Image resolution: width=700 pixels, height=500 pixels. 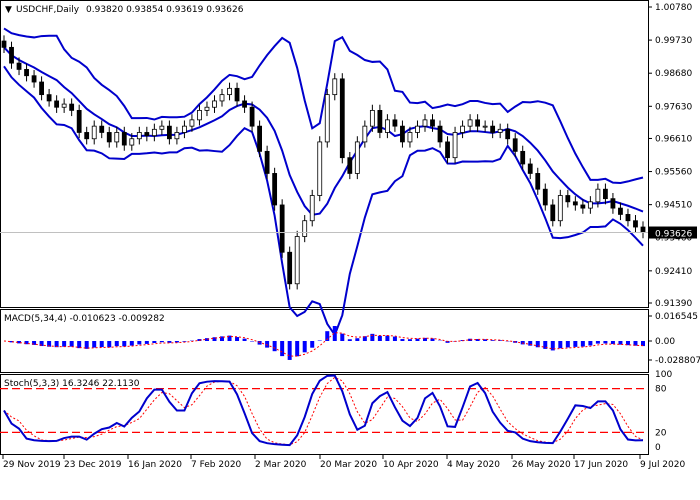 I want to click on x-tick-label: 16 Jan 2020, so click(x=155, y=465).